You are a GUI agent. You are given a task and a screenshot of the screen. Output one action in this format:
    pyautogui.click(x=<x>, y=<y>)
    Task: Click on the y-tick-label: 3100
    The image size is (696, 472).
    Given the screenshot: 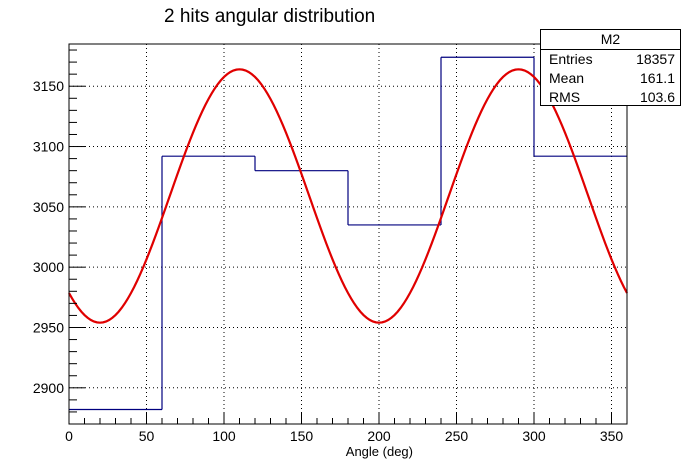 What is the action you would take?
    pyautogui.click(x=48, y=147)
    